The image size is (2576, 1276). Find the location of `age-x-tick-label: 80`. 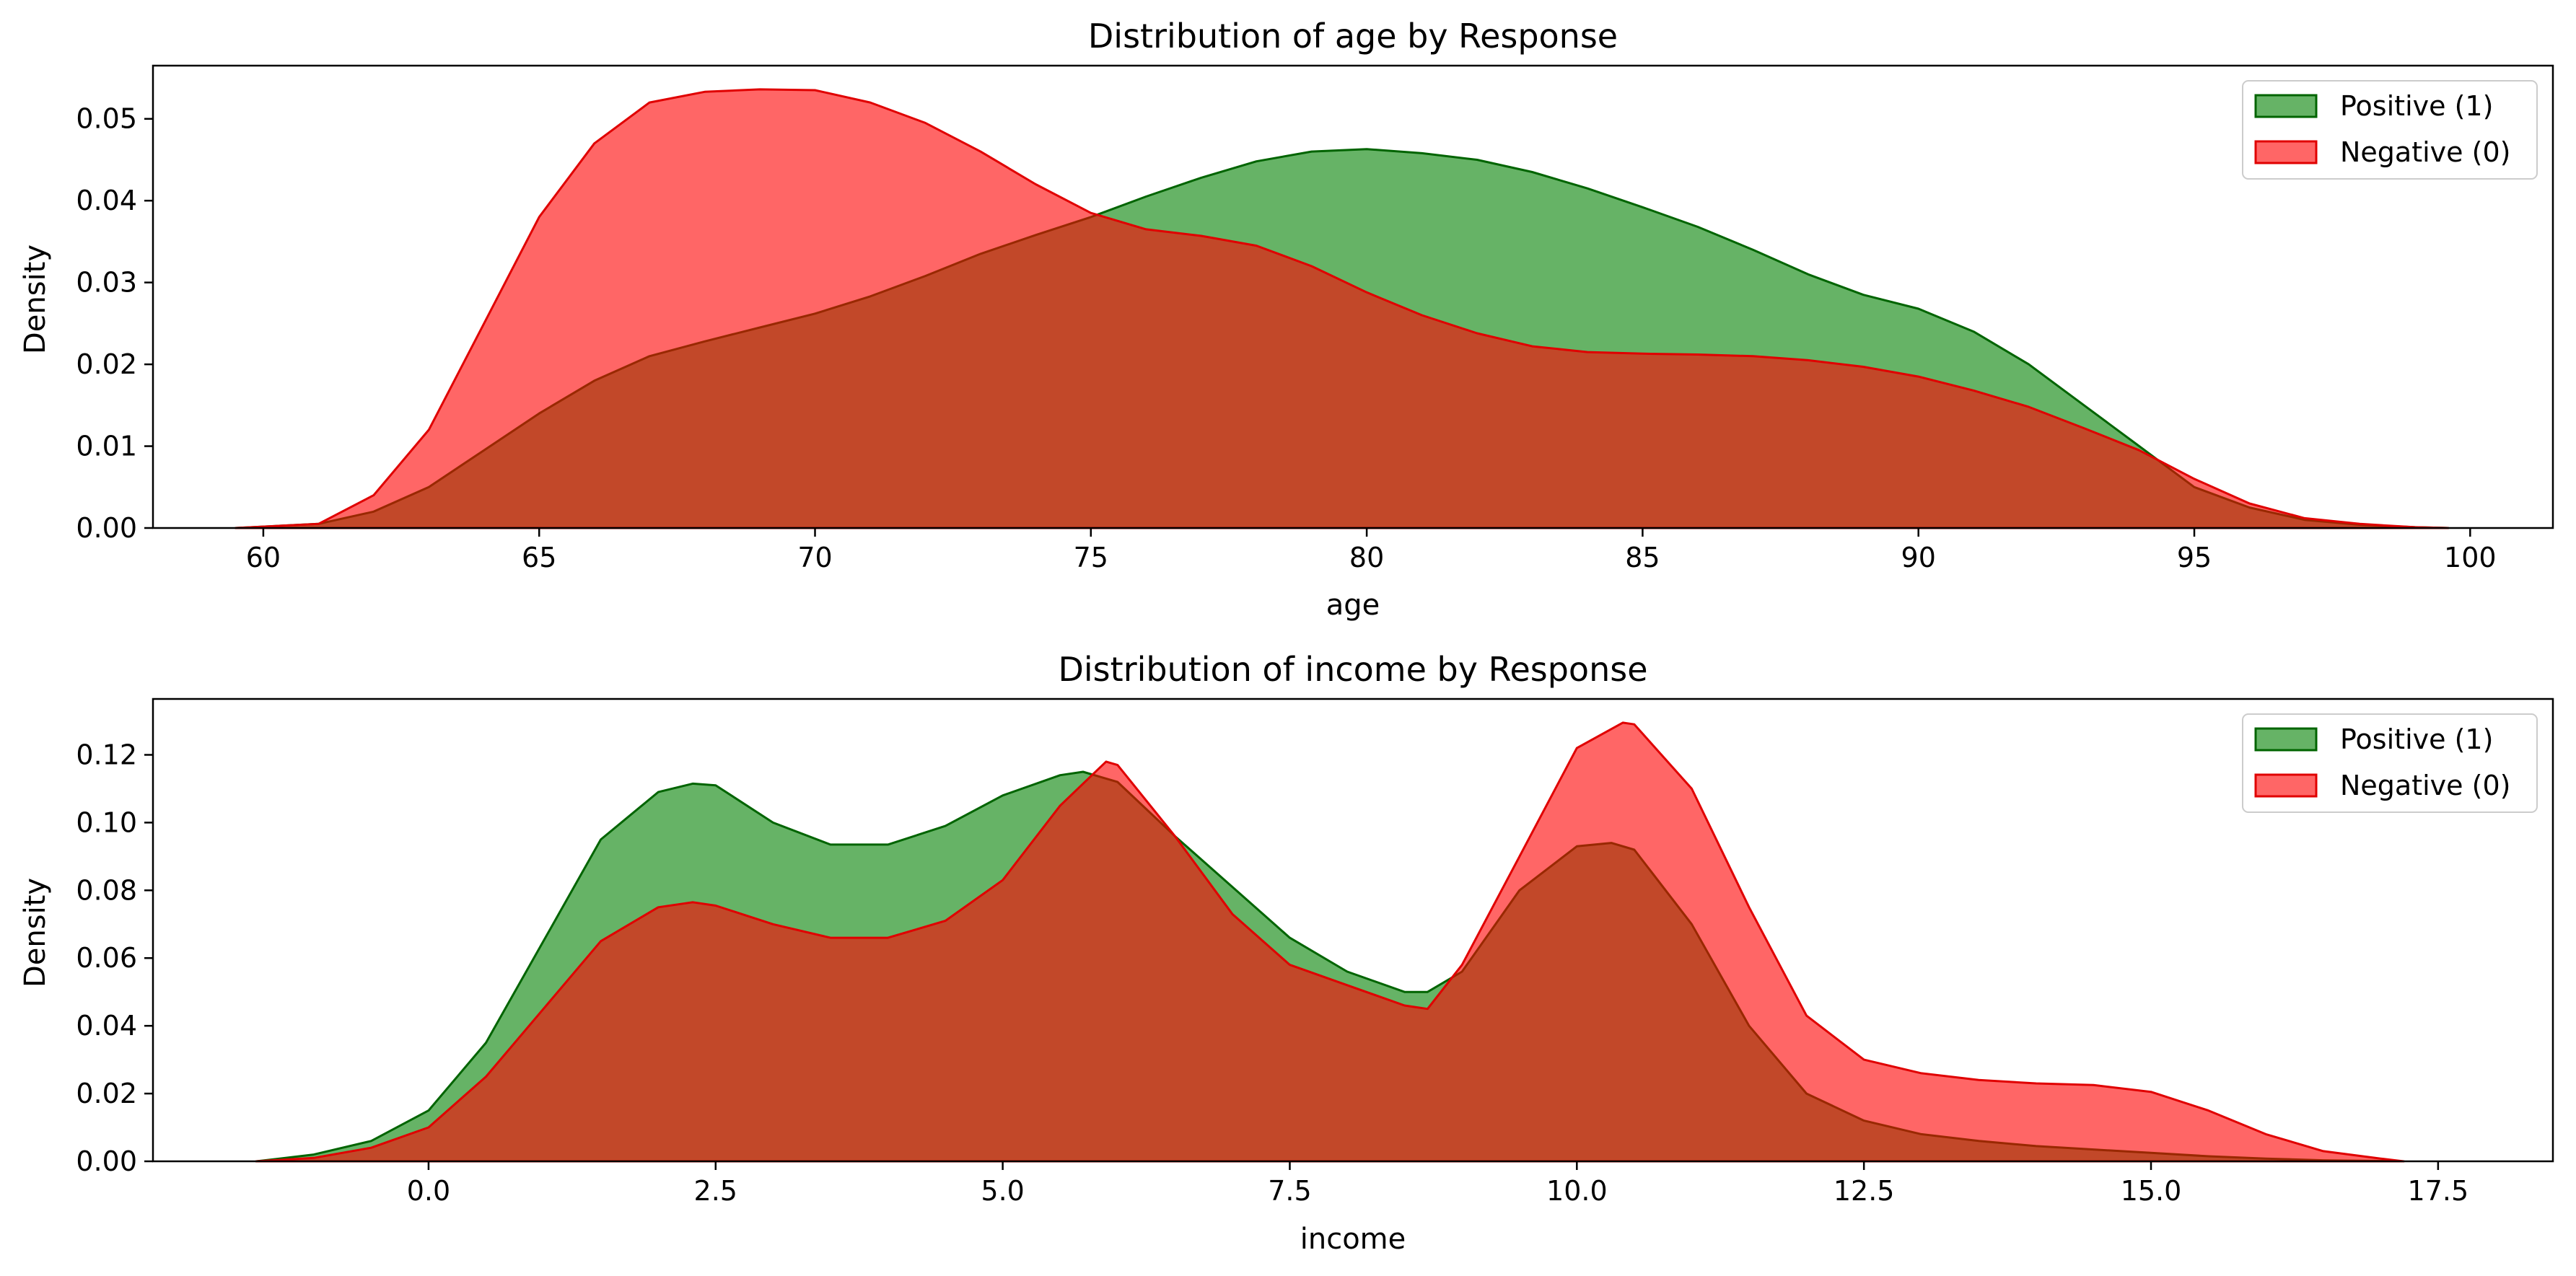

age-x-tick-label: 80 is located at coordinates (1366, 558).